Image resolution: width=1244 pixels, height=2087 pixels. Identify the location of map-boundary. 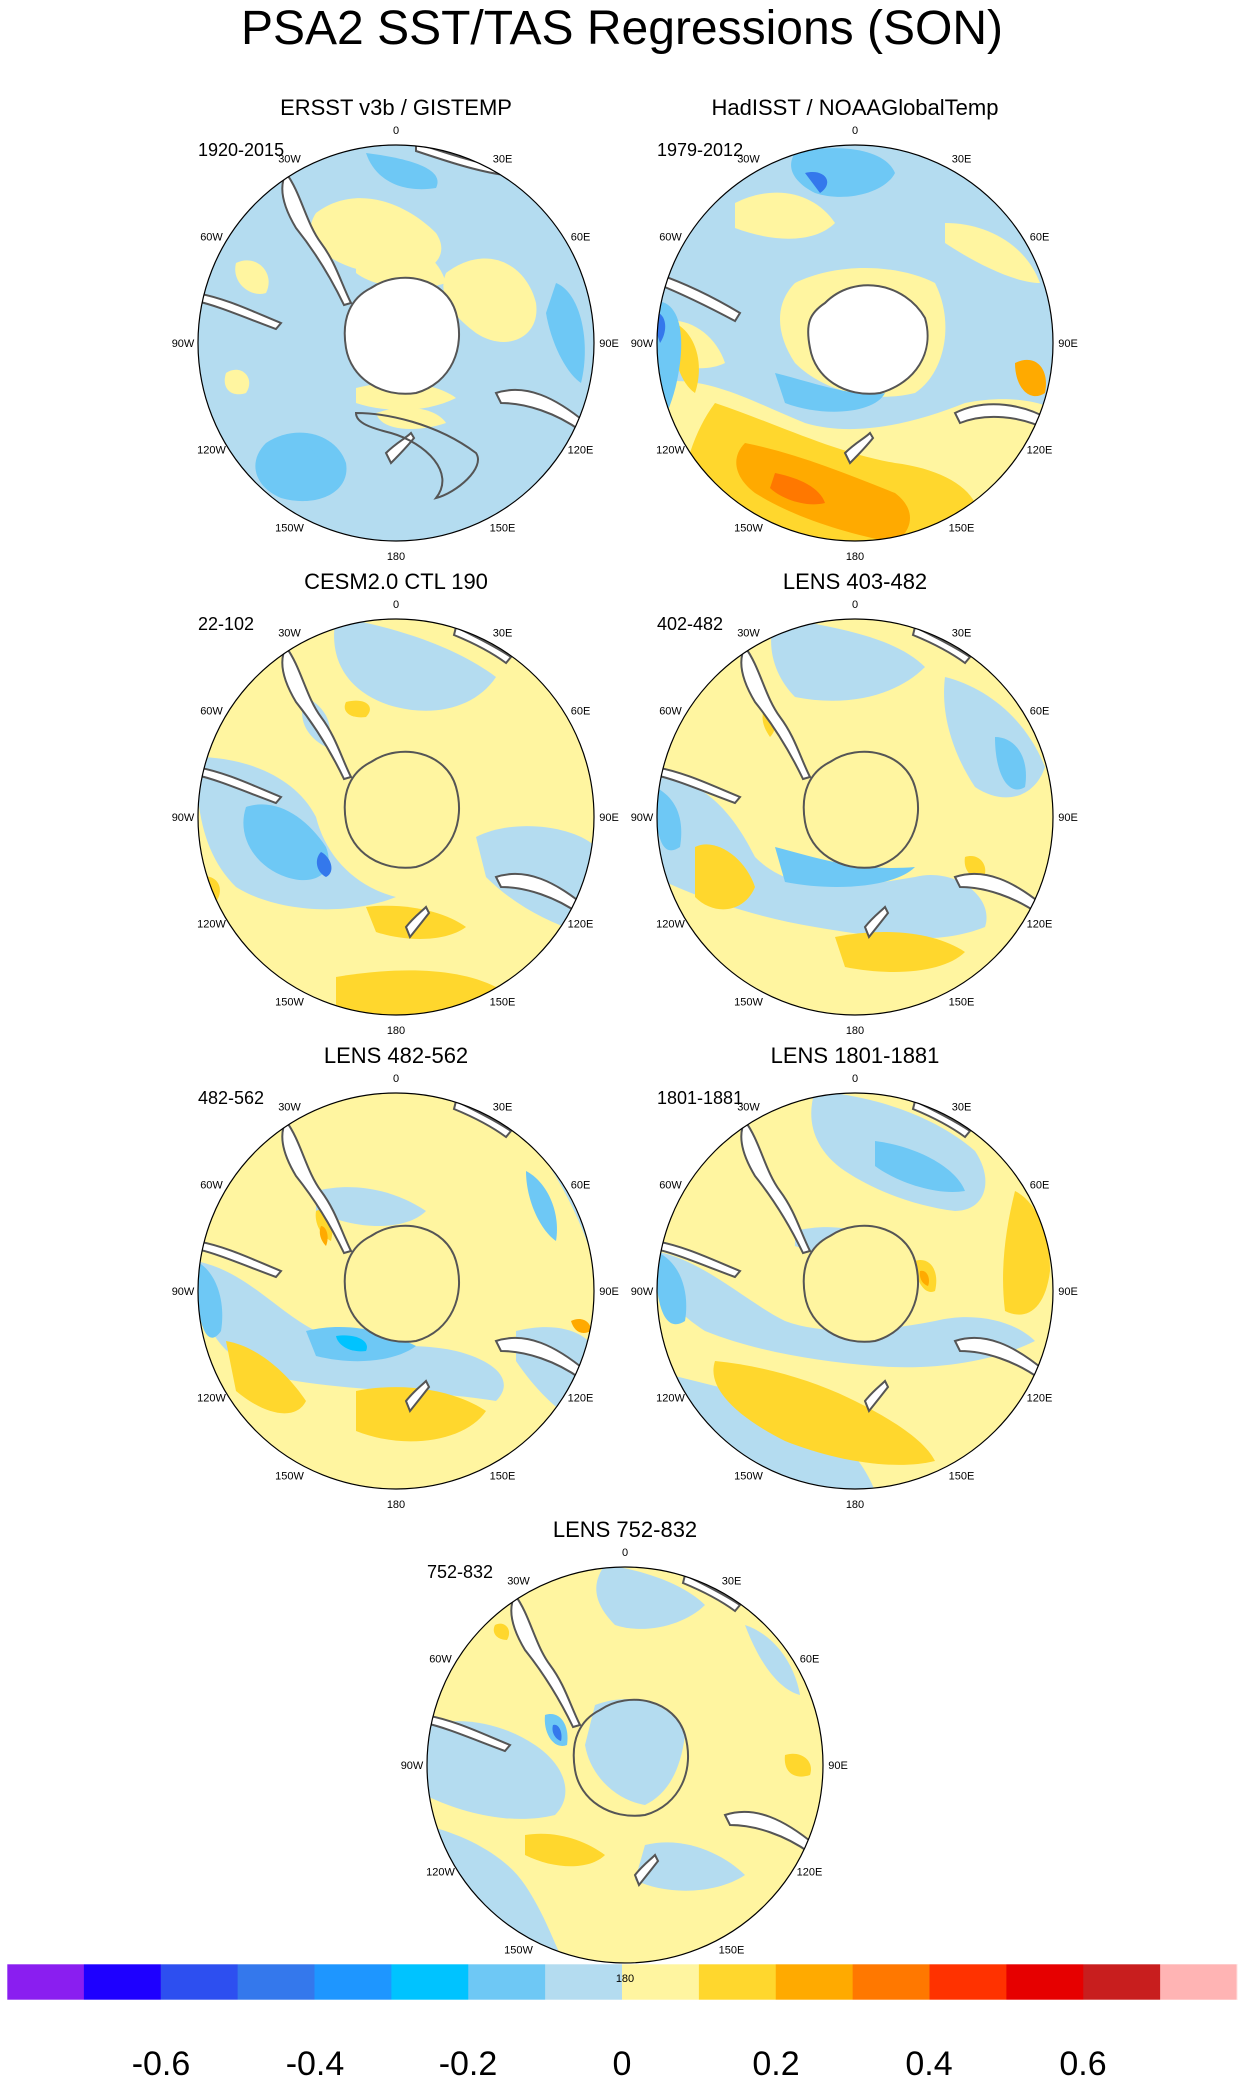
(396, 817).